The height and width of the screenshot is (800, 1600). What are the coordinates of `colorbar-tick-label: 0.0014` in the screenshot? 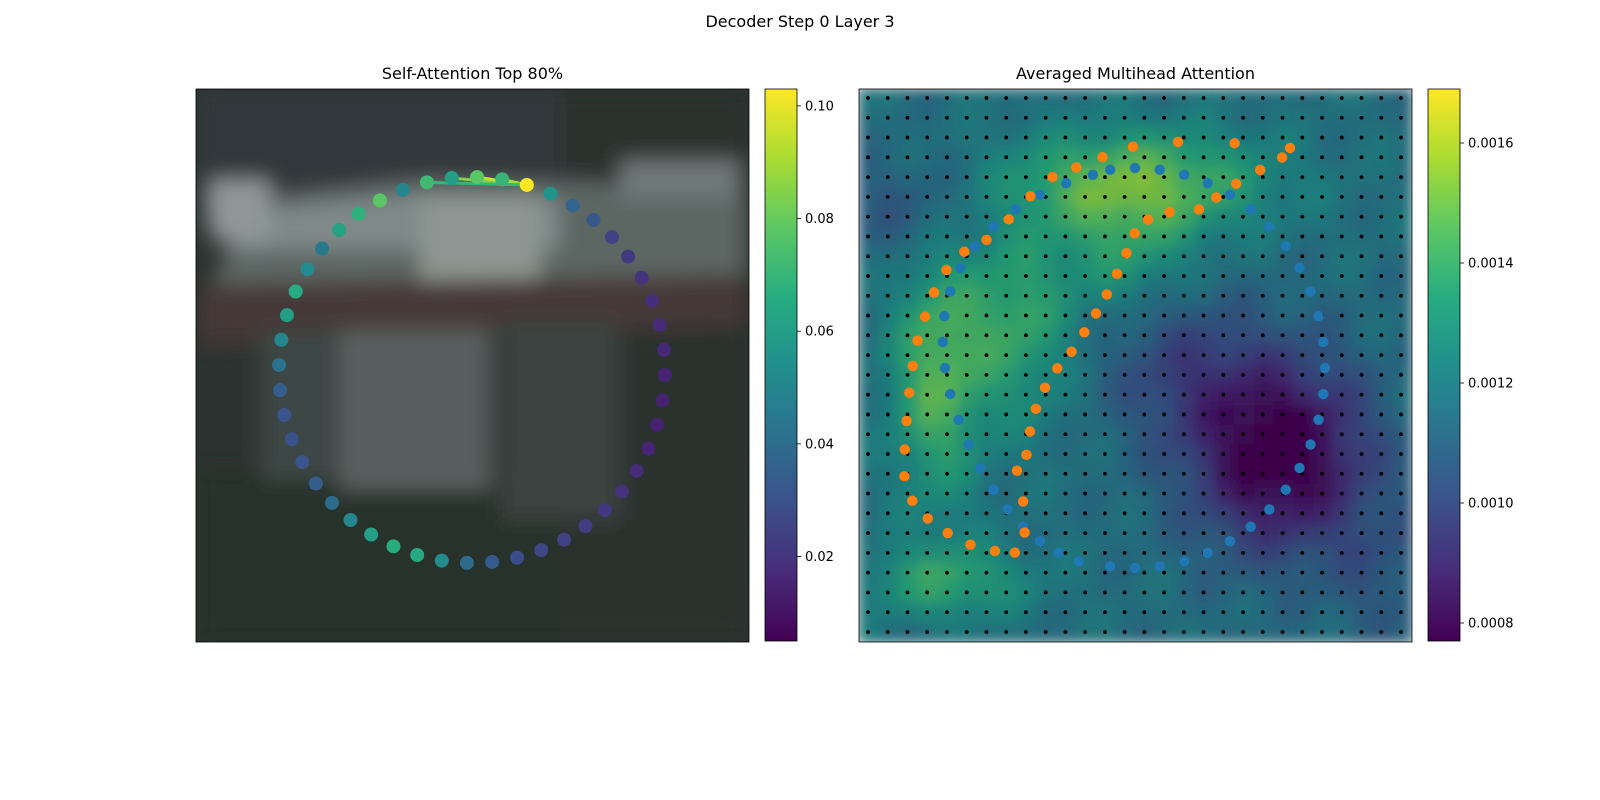 It's located at (1491, 264).